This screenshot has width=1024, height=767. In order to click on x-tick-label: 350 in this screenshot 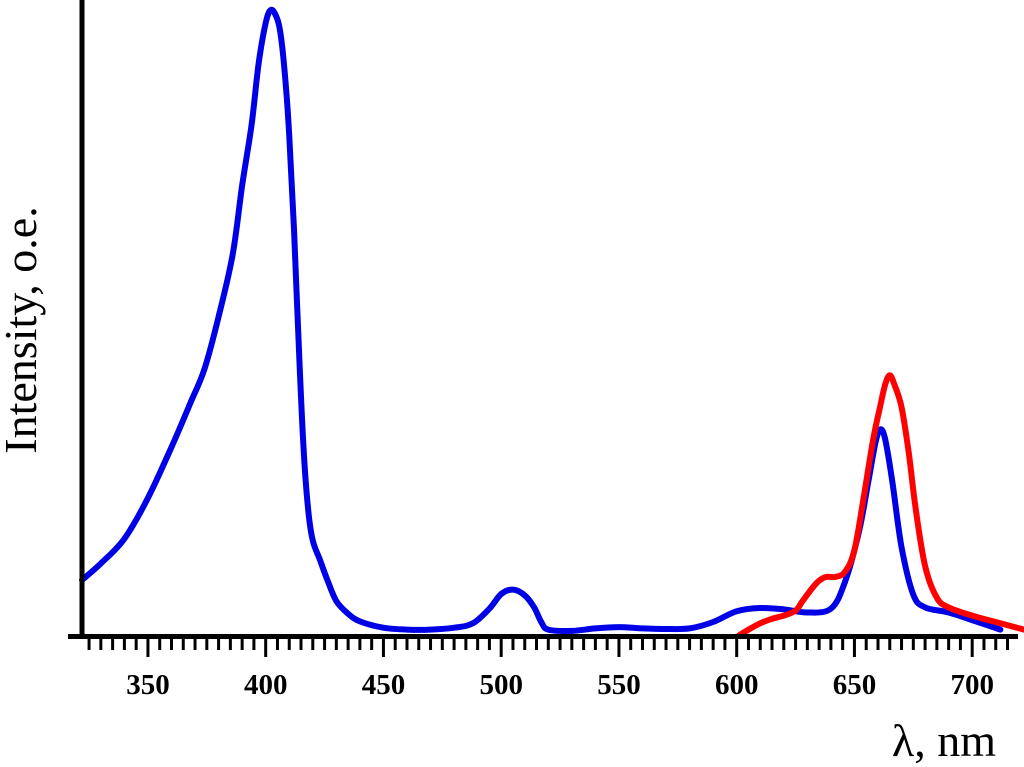, I will do `click(148, 685)`.